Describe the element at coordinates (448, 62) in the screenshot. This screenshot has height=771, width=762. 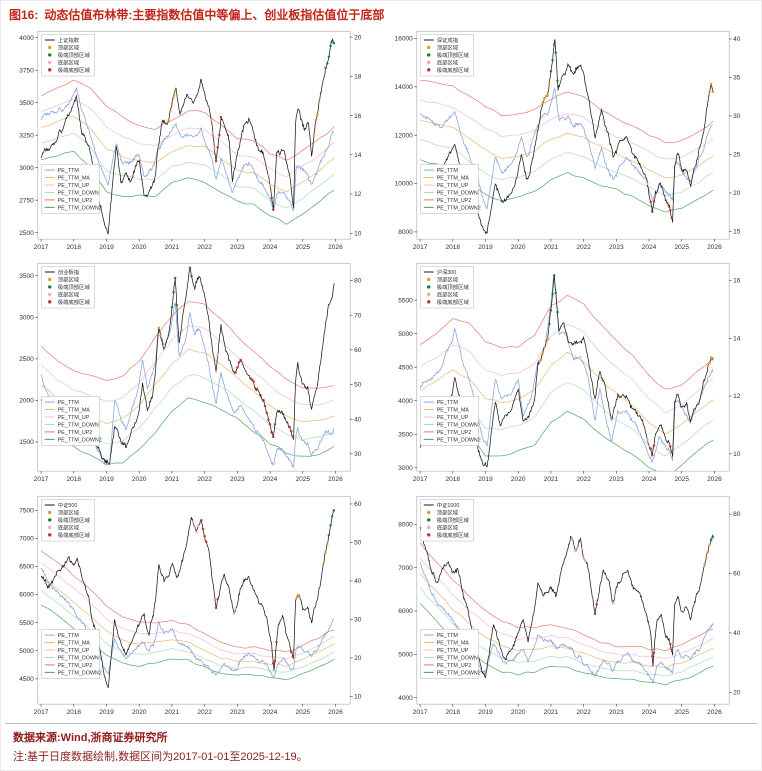
I see `svg-text: 底部区域` at that location.